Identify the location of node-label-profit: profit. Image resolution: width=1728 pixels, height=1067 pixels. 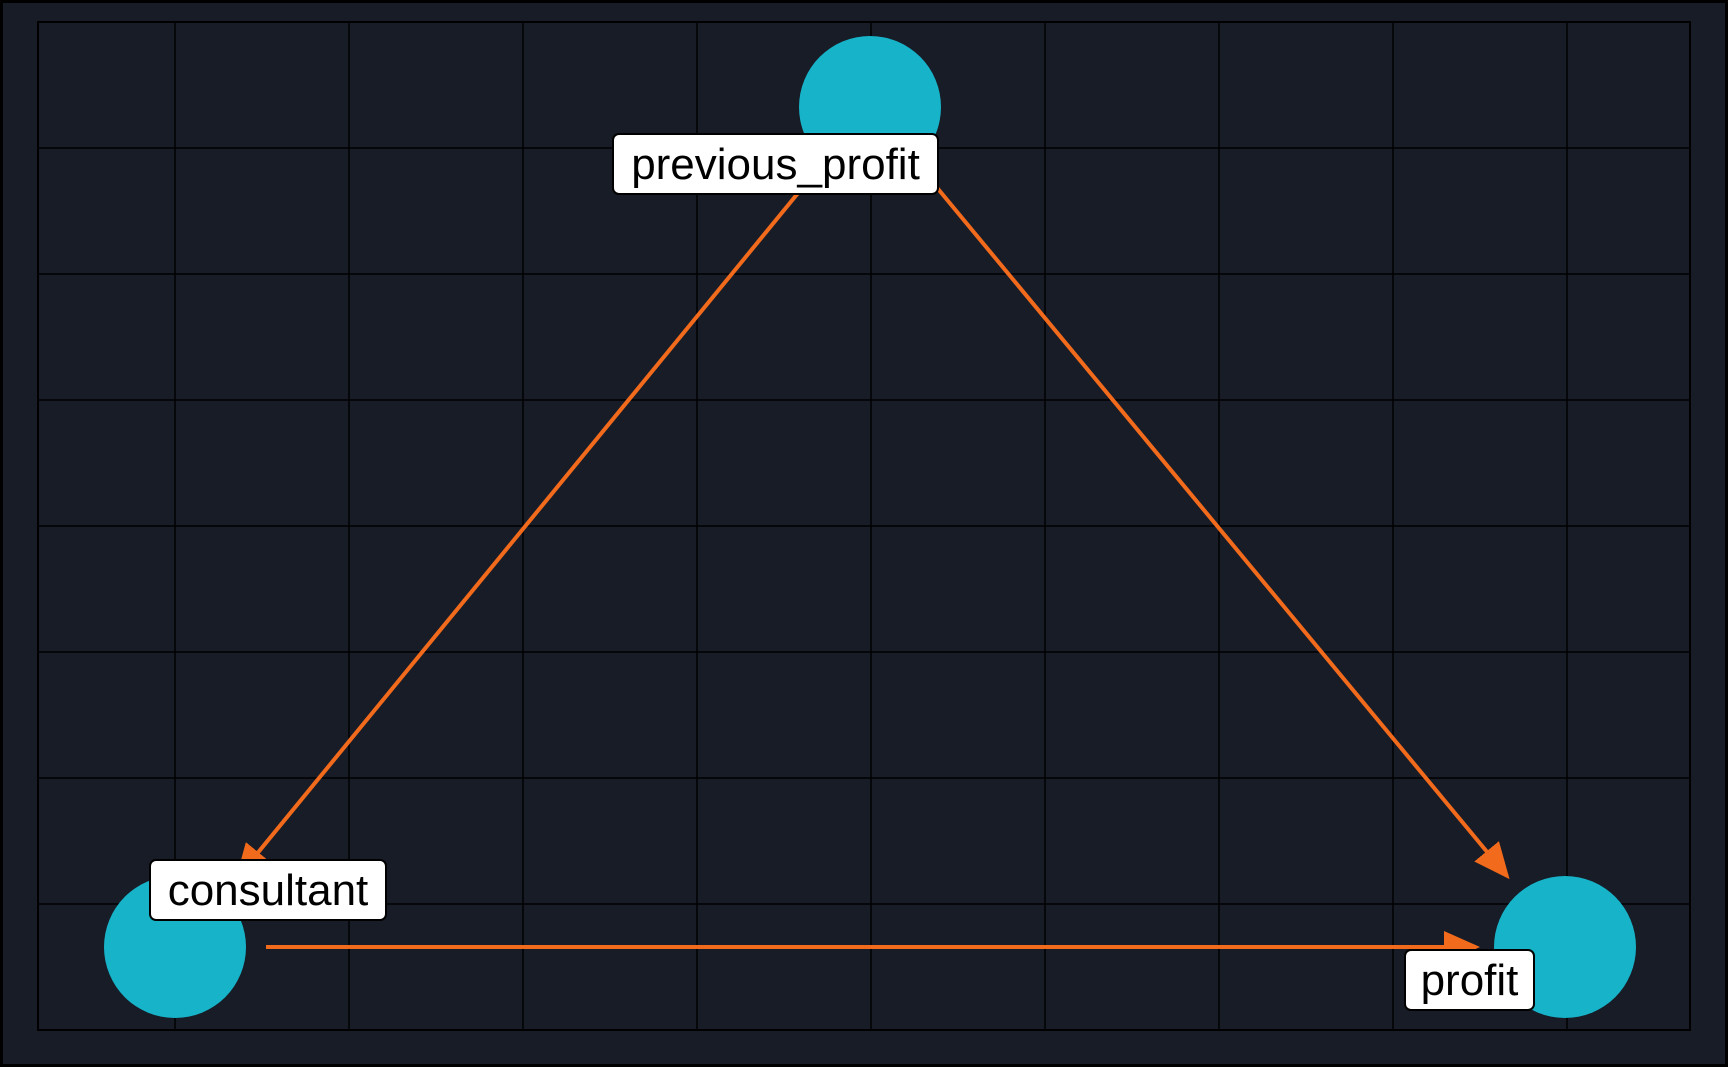
(1469, 980).